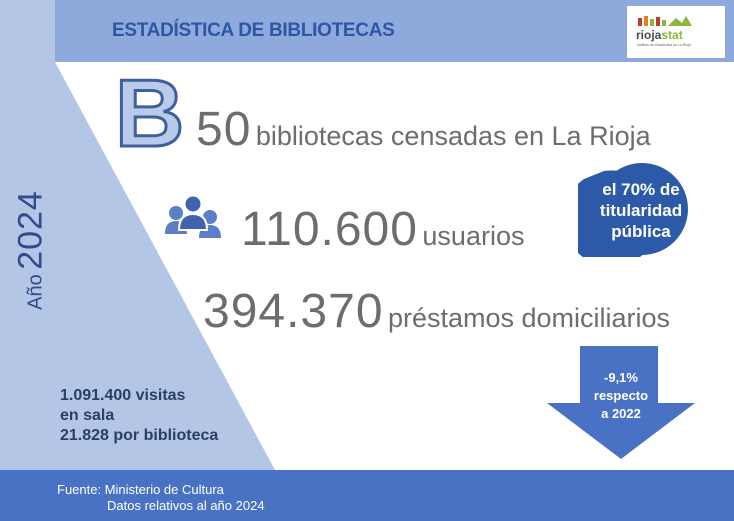 Image resolution: width=734 pixels, height=521 pixels. I want to click on visits-line-3: 21.828 por biblioteca, so click(139, 435).